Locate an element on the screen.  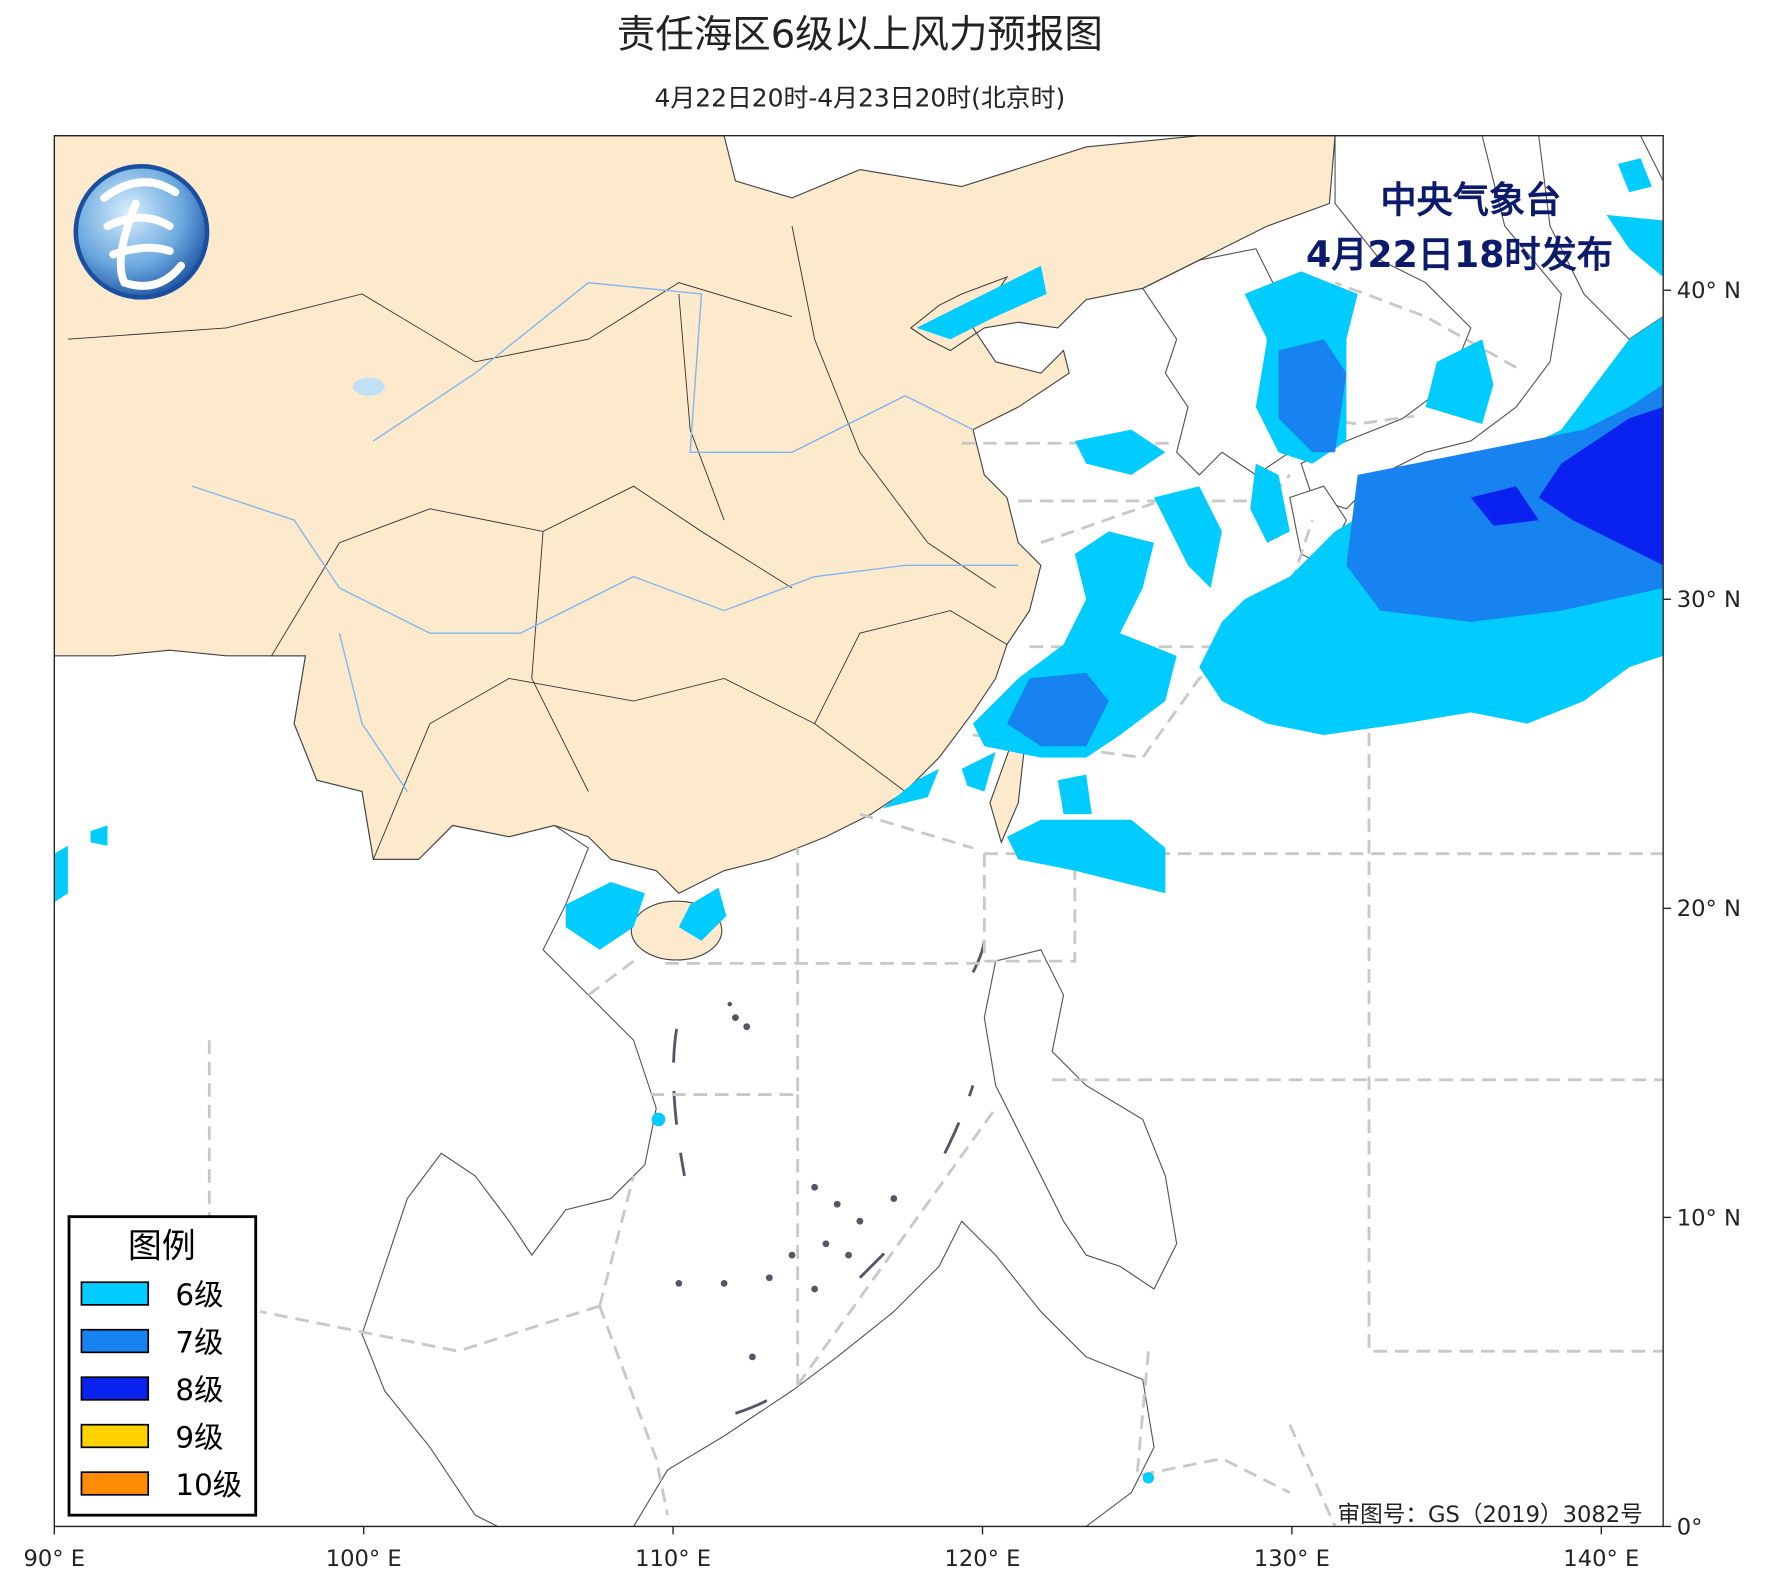
y-tick-label: 40° N is located at coordinates (1709, 291).